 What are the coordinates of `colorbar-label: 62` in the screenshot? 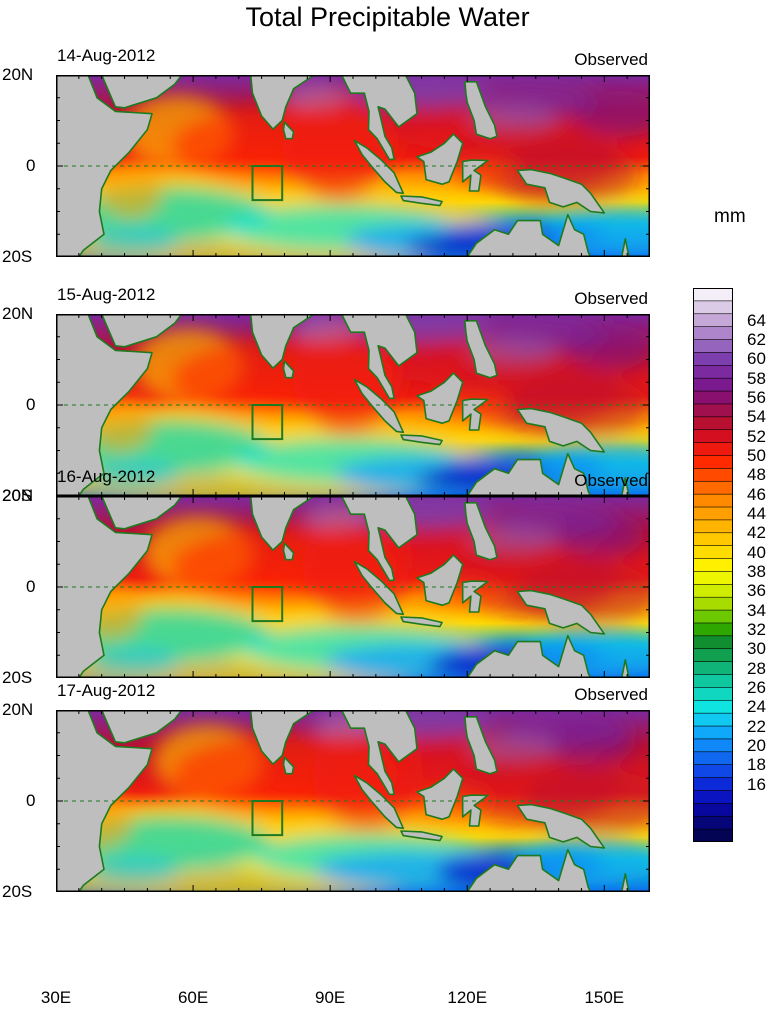 It's located at (756, 340).